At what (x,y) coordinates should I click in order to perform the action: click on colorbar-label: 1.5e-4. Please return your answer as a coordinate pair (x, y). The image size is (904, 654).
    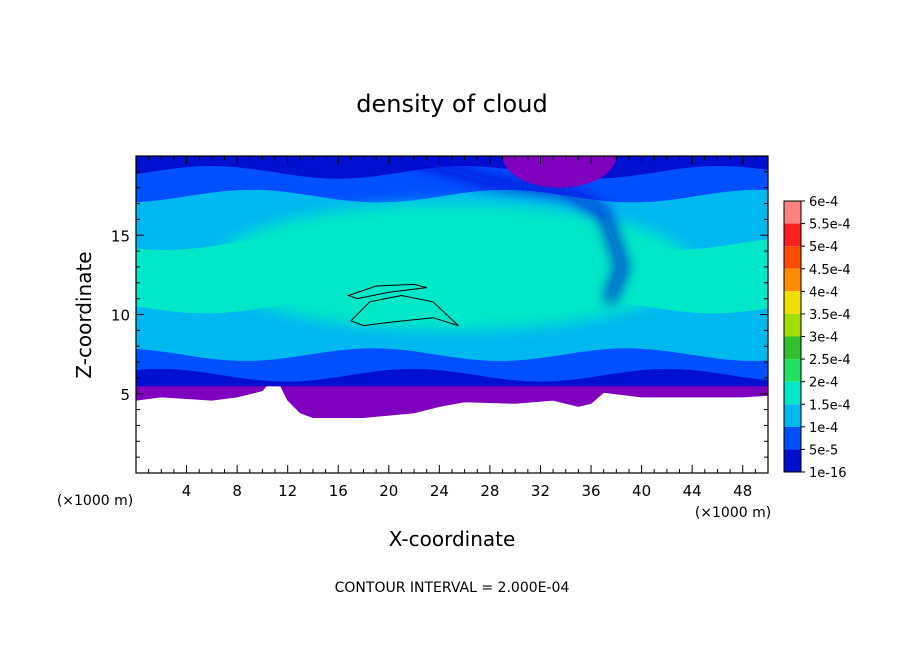
    Looking at the image, I should click on (830, 405).